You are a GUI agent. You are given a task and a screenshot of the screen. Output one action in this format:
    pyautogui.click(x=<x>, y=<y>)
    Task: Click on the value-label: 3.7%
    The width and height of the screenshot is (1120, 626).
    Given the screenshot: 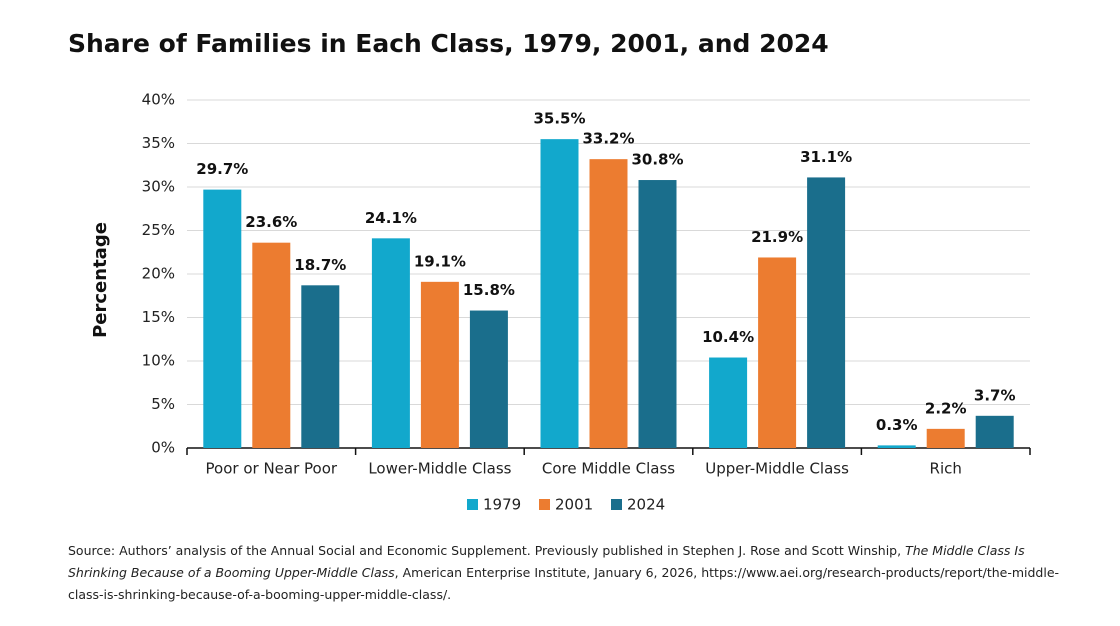 What is the action you would take?
    pyautogui.click(x=995, y=395)
    